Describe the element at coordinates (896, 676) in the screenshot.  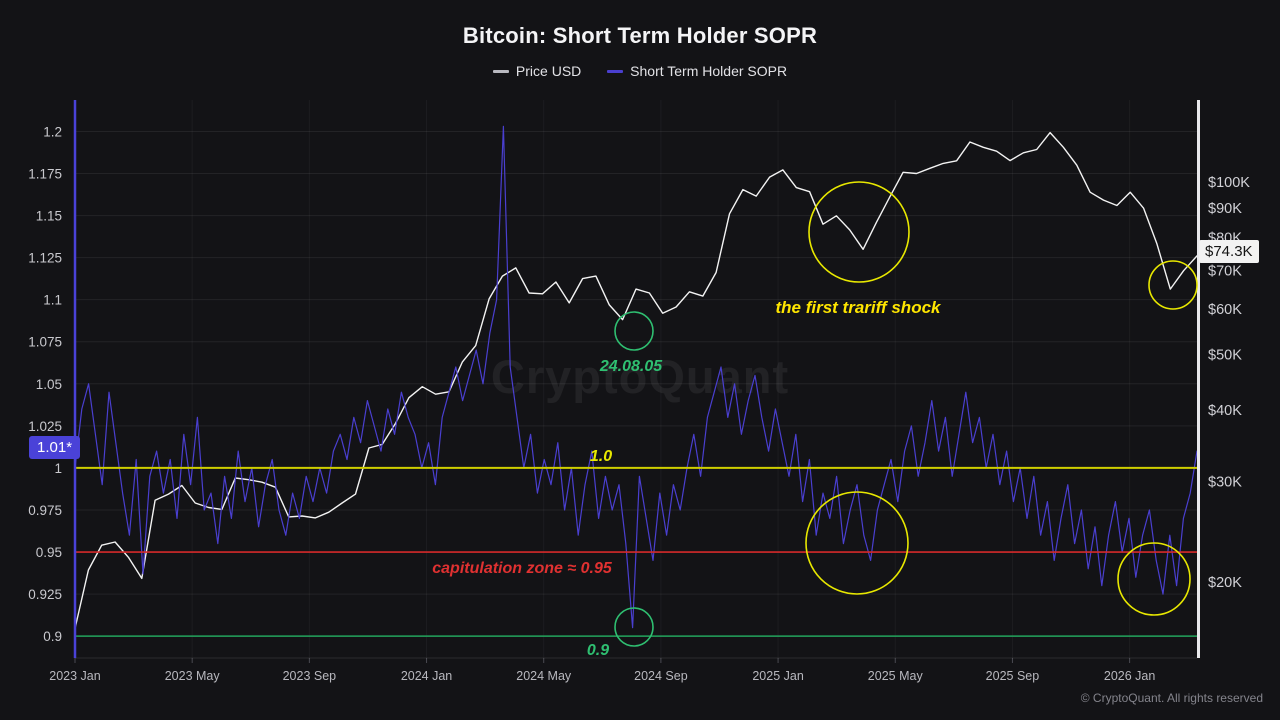
I see `x-axis-tick-label: 2025 May` at that location.